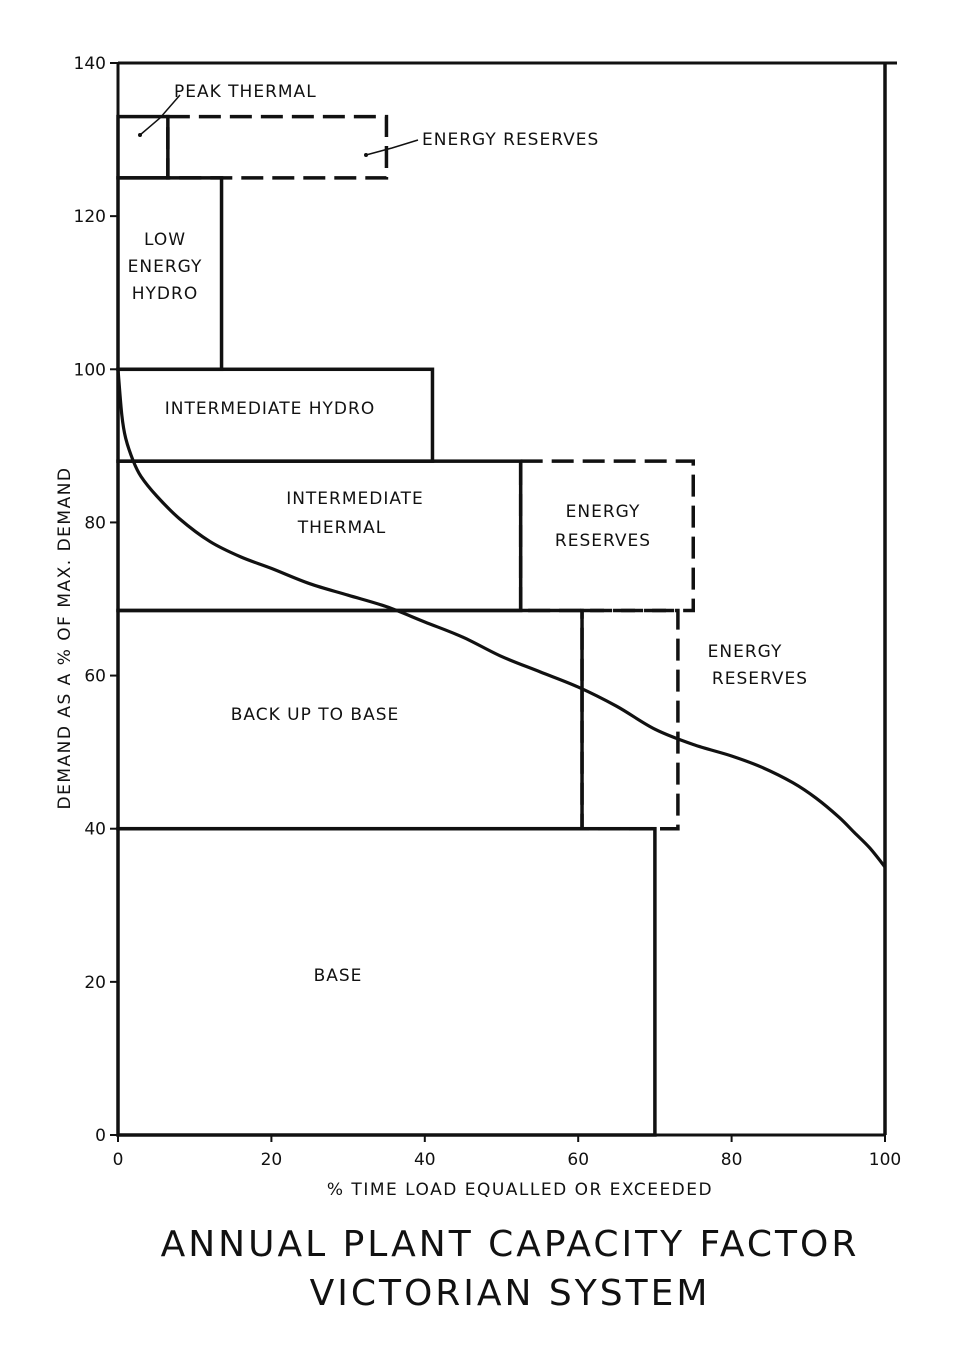 This screenshot has height=1357, width=974. I want to click on x-tick-label-2: 40, so click(425, 1160).